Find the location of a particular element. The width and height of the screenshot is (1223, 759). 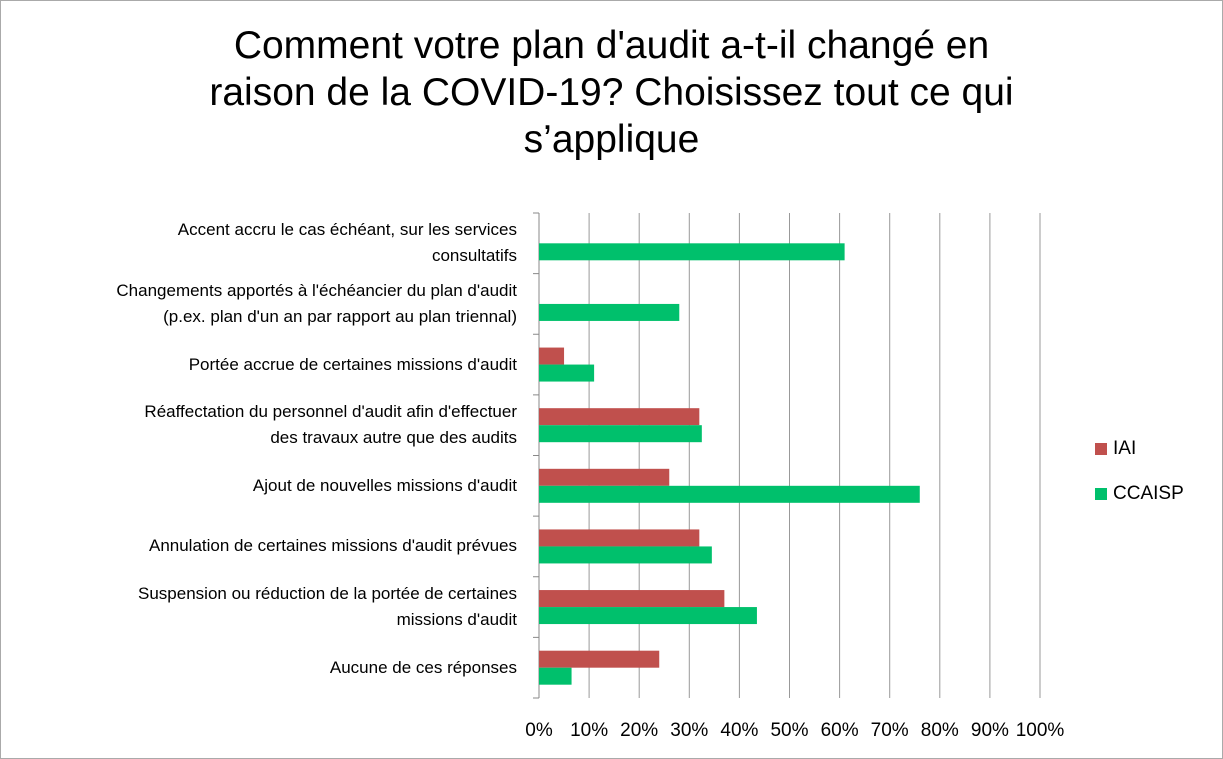

legend-label: CCAISP is located at coordinates (1148, 493).